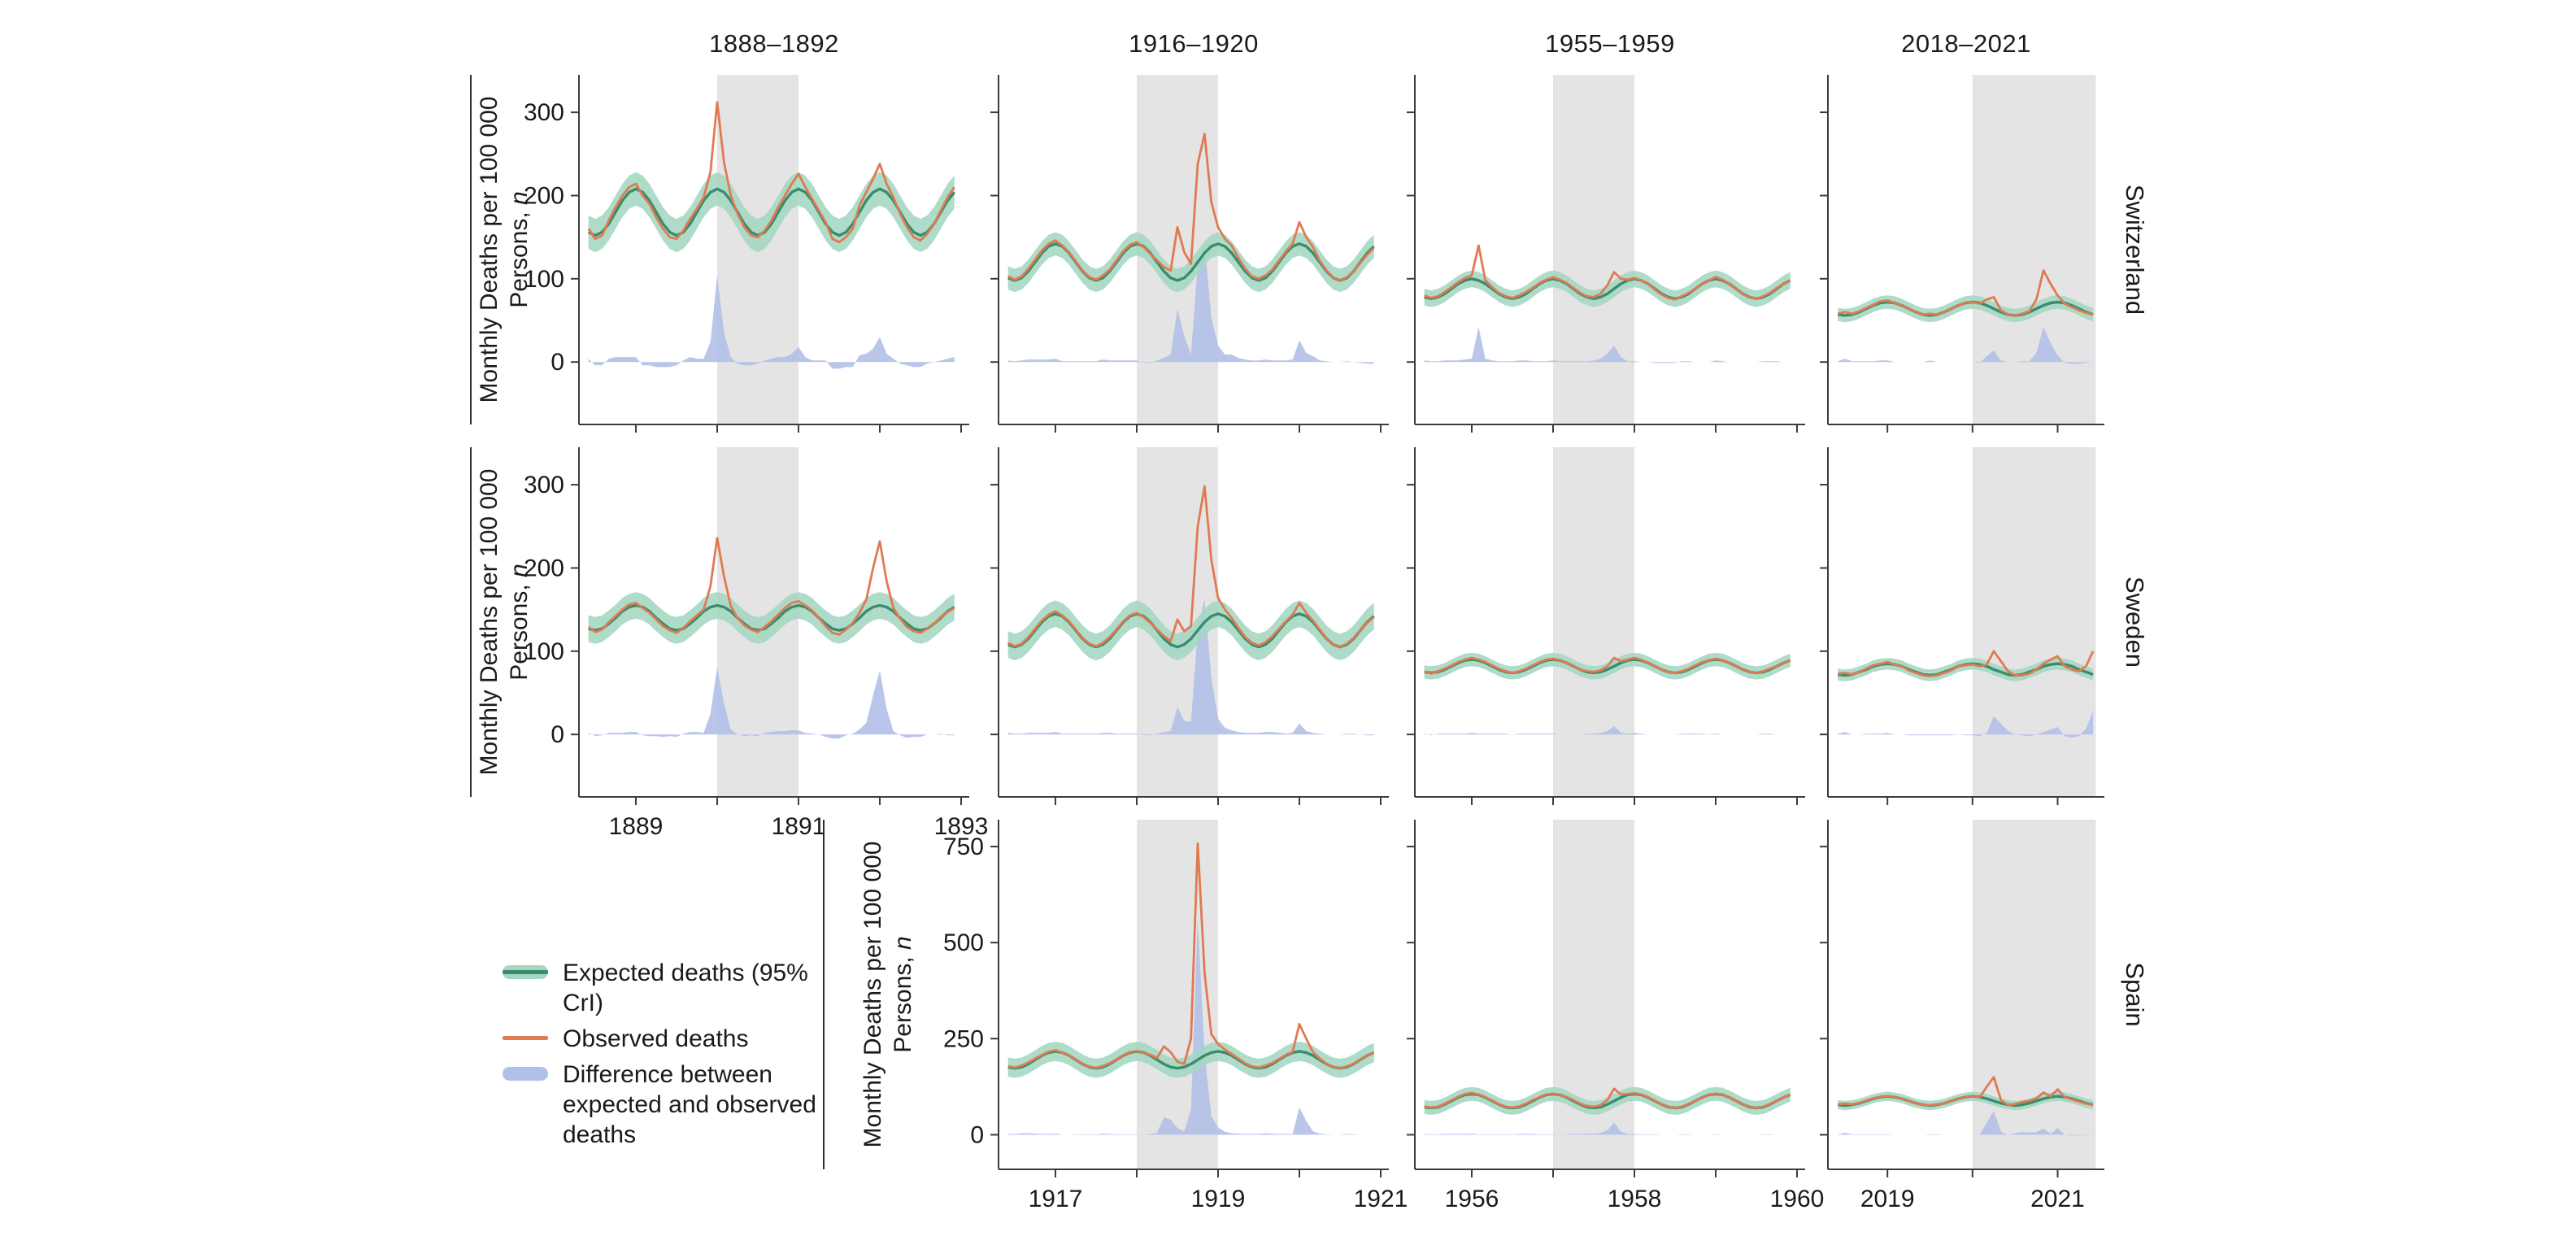  I want to click on legend-item-expected: Expected deaths (95% CrI), so click(694, 988).